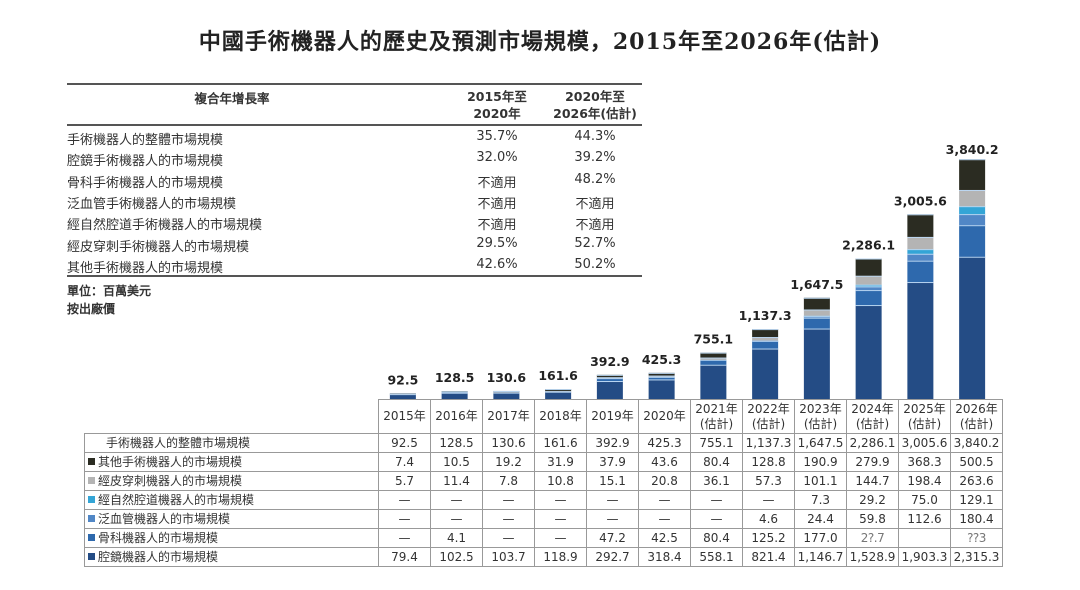  Describe the element at coordinates (560, 416) in the screenshot. I see `year-header: 2018年` at that location.